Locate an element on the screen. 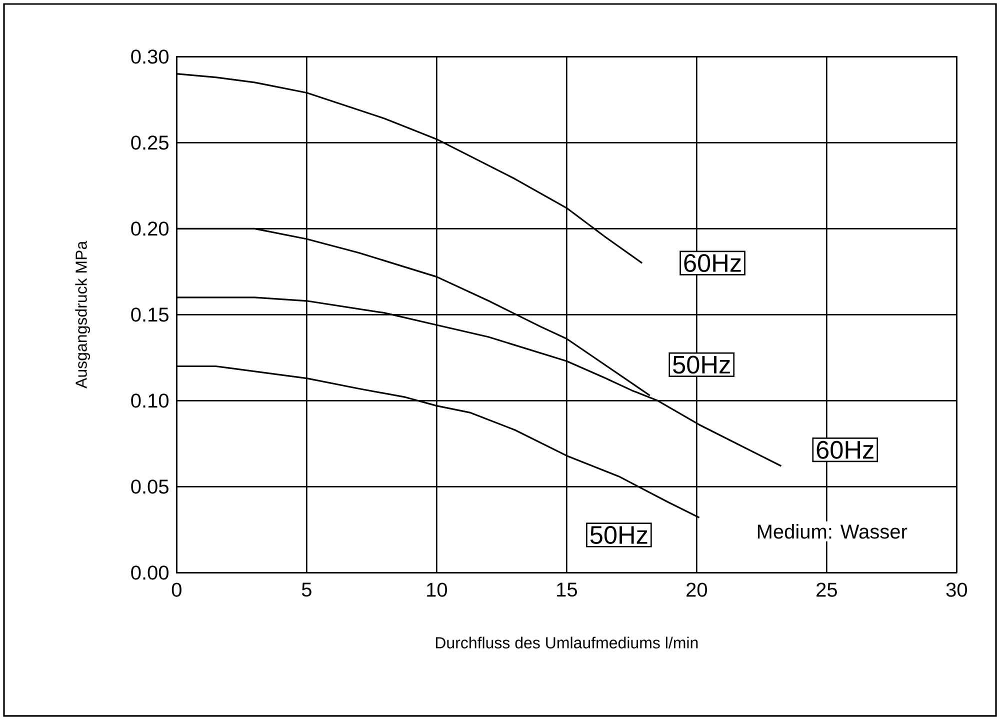 The image size is (1000, 720). y-tick-label: 0.30 is located at coordinates (149, 57).